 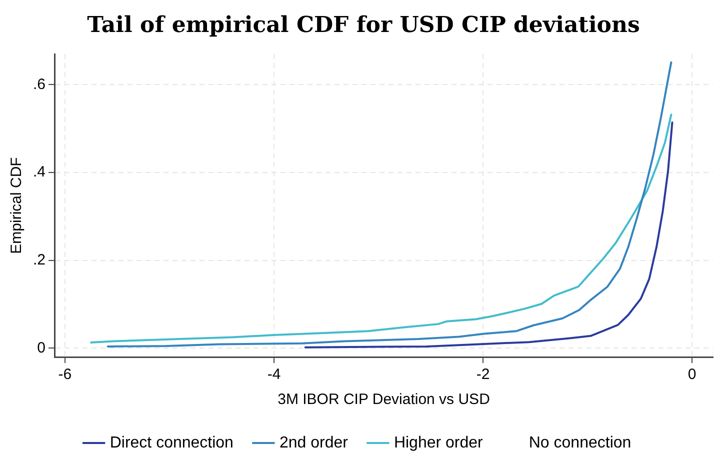 I want to click on y-tick-label: 0, so click(x=41, y=347).